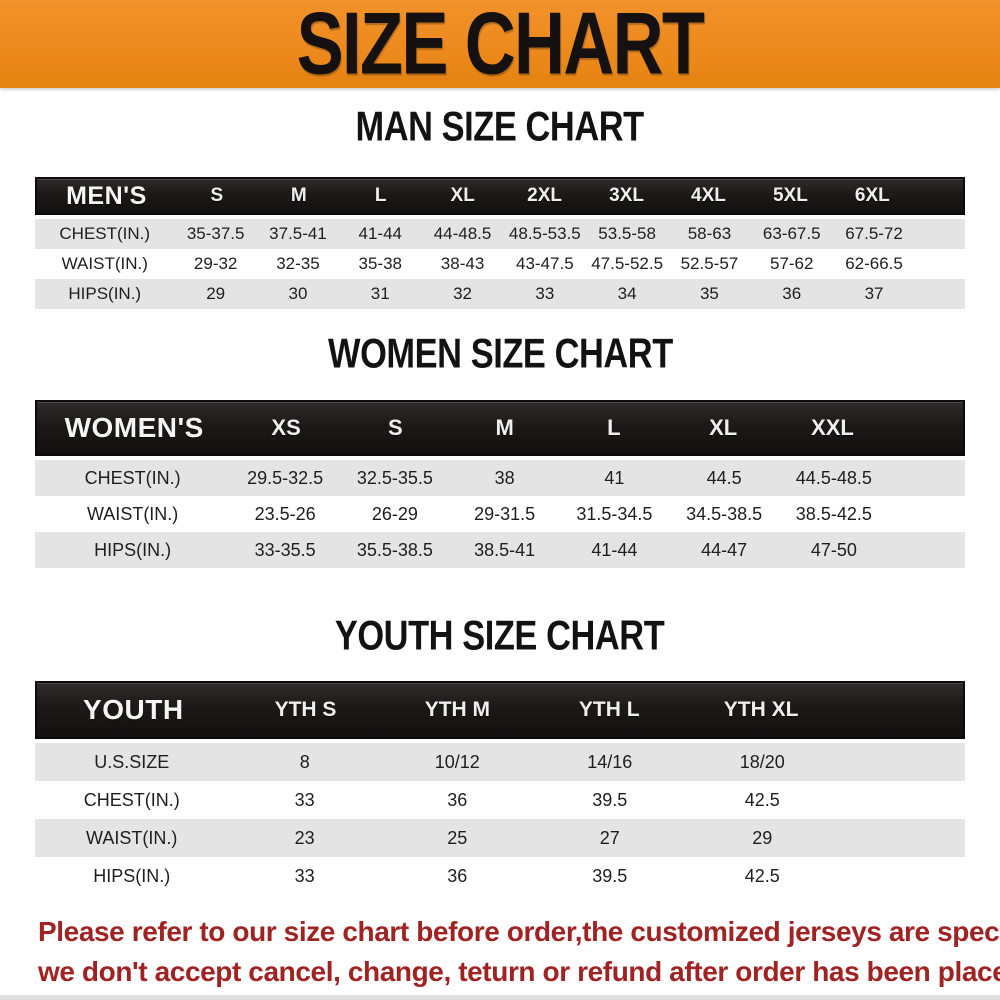 Image resolution: width=1000 pixels, height=1000 pixels. What do you see at coordinates (132, 761) in the screenshot?
I see `row-label: U.S.SIZE` at bounding box center [132, 761].